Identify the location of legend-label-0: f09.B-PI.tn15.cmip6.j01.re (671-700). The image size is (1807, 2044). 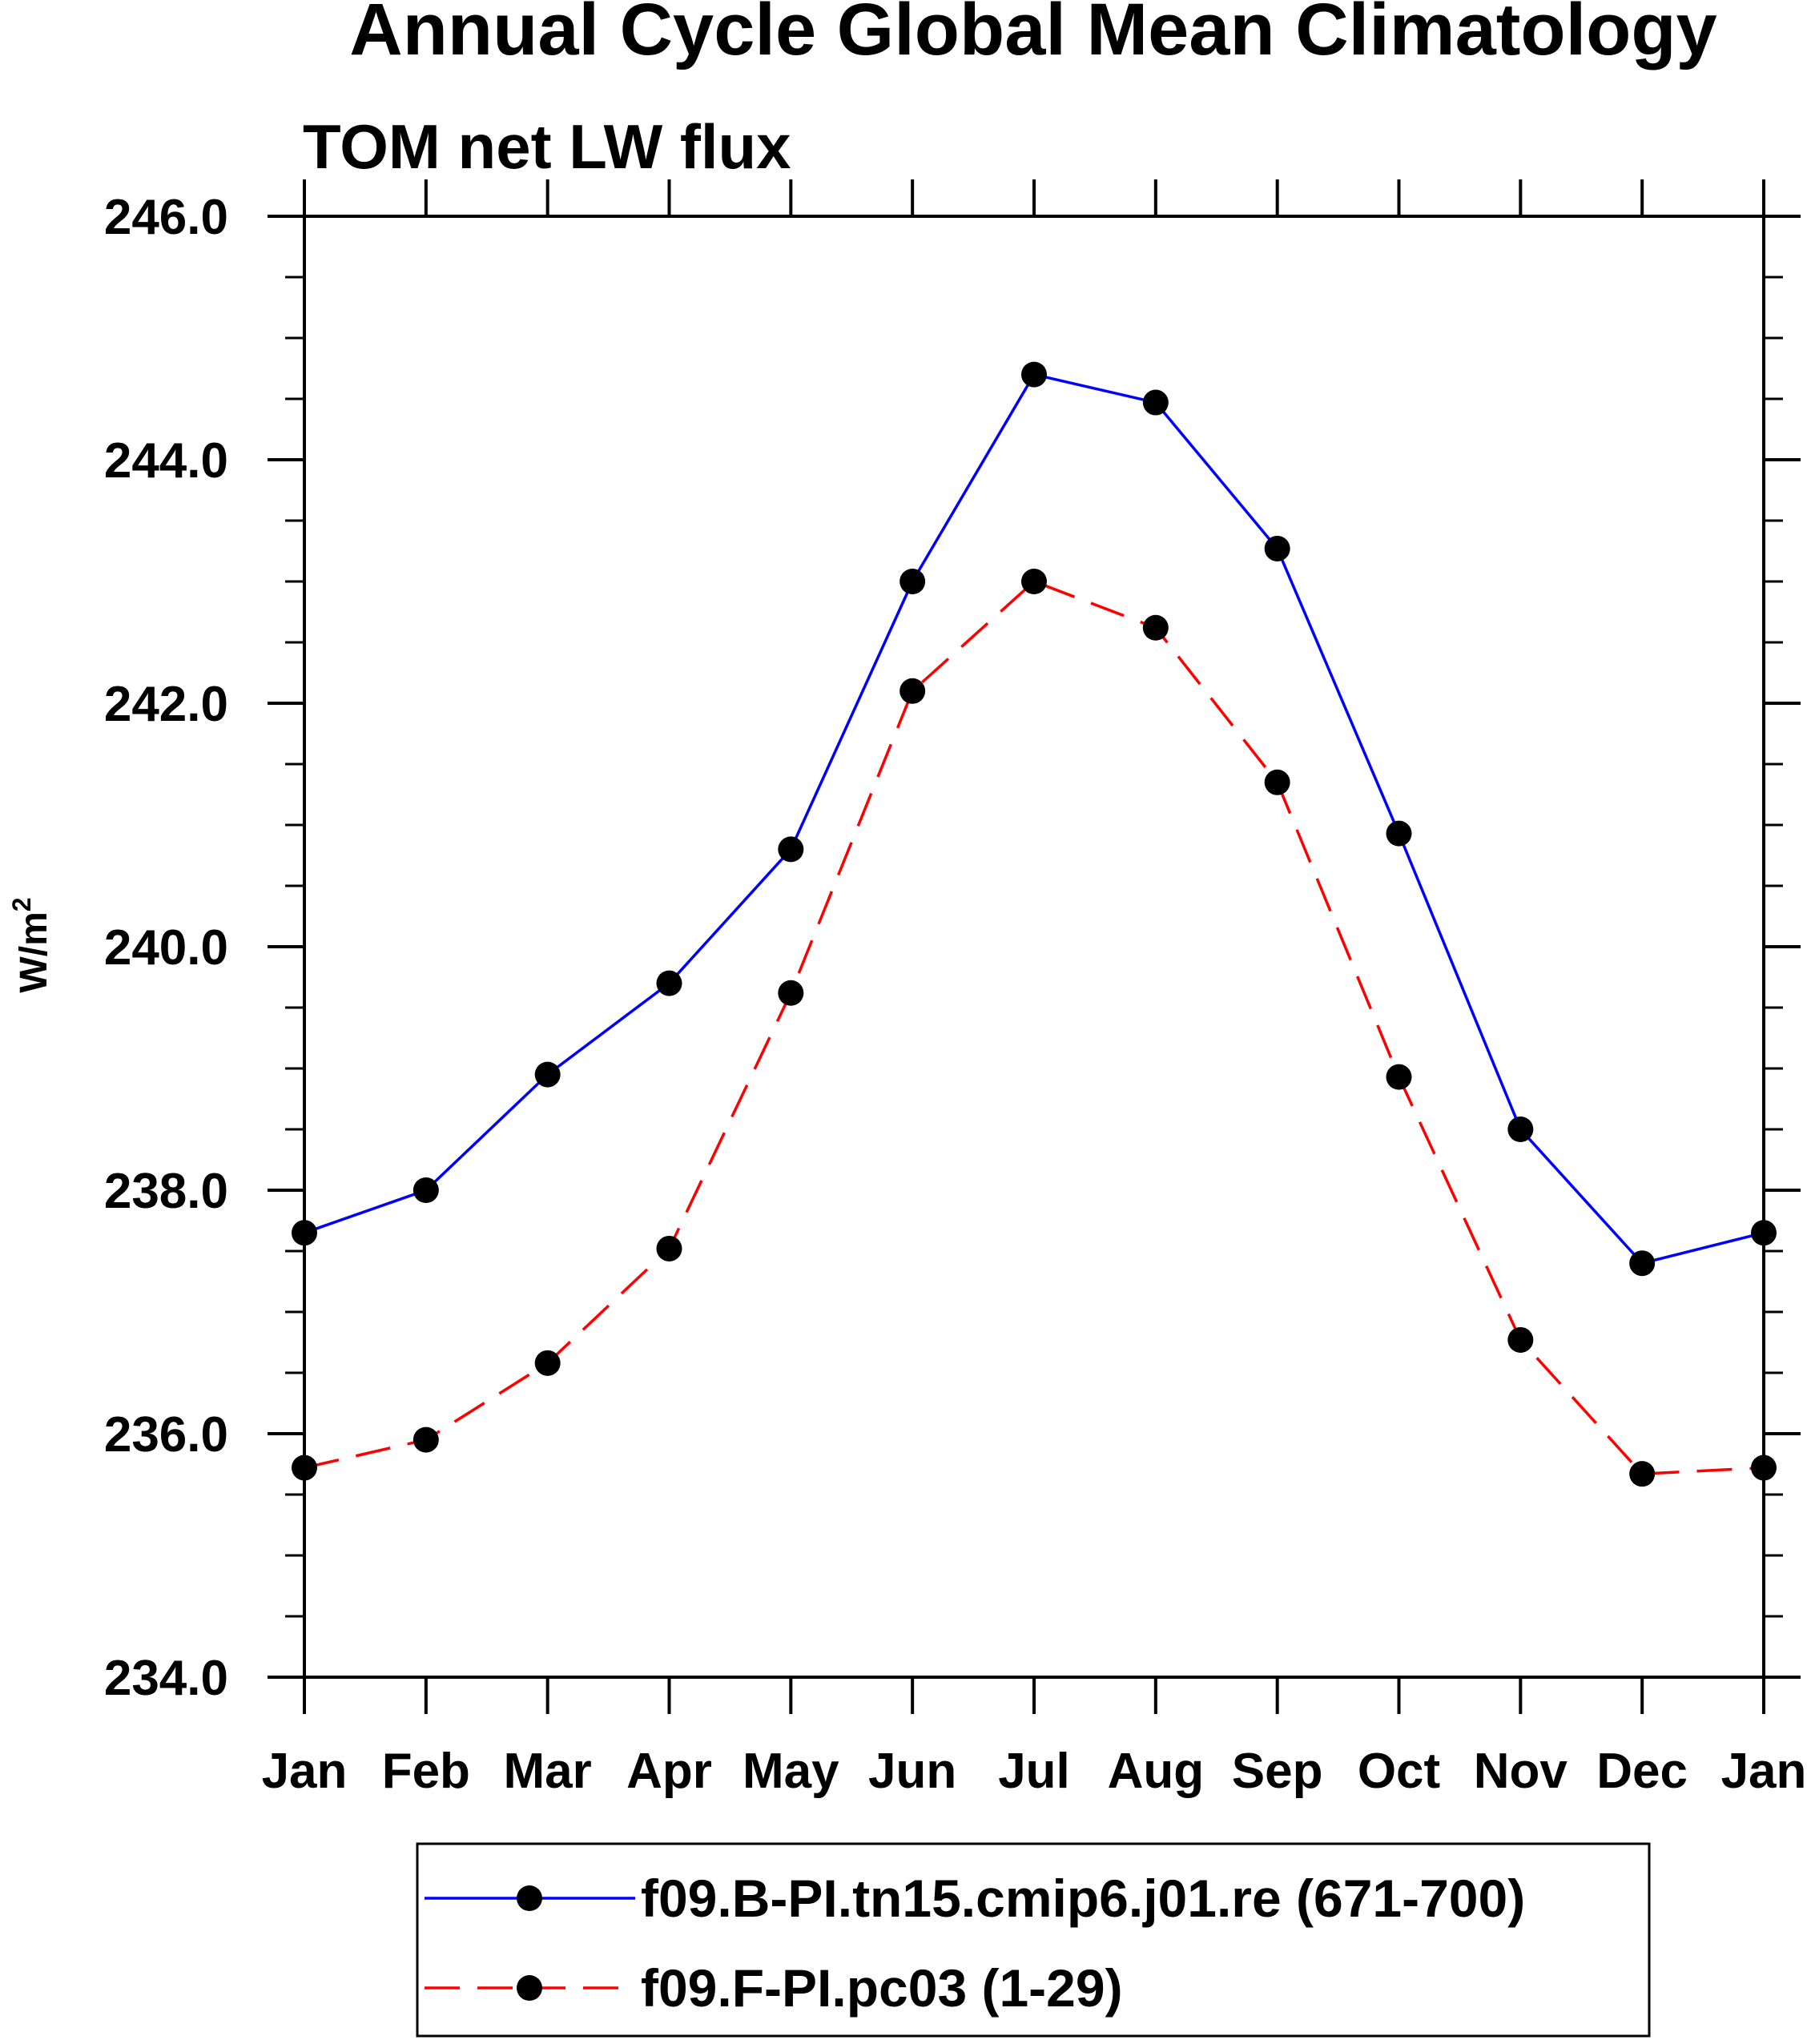
(1083, 1898).